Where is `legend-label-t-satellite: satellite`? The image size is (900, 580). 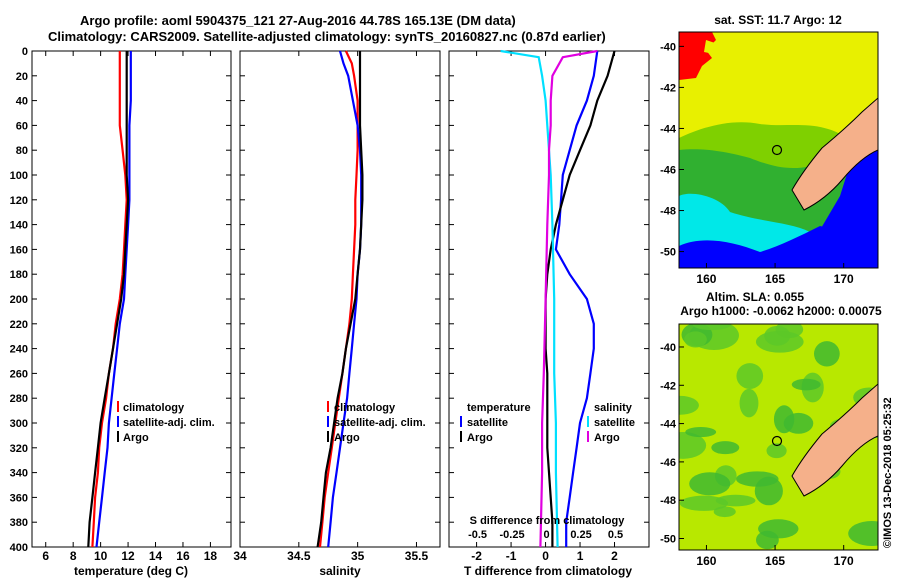
legend-label-t-satellite: satellite is located at coordinates (487, 423).